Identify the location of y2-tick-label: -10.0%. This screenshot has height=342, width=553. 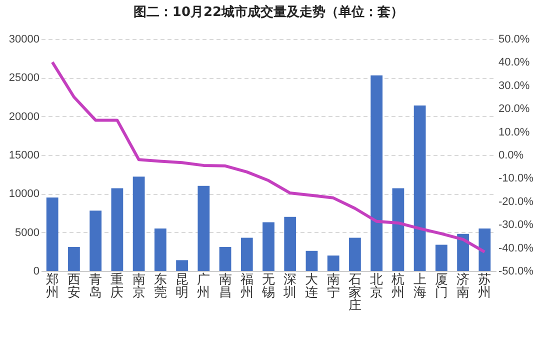
(516, 178).